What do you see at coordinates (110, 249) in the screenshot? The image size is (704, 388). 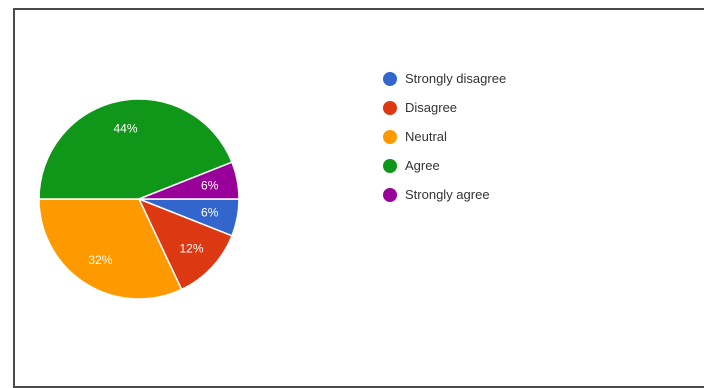 I see `pie-slice-neutral` at bounding box center [110, 249].